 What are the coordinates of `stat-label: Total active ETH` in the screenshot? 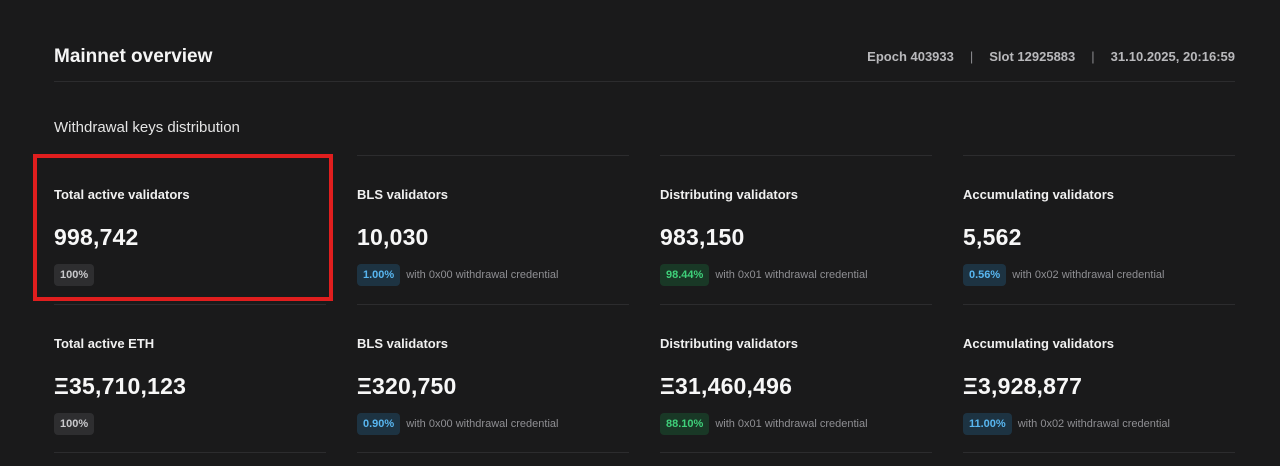 It's located at (104, 343).